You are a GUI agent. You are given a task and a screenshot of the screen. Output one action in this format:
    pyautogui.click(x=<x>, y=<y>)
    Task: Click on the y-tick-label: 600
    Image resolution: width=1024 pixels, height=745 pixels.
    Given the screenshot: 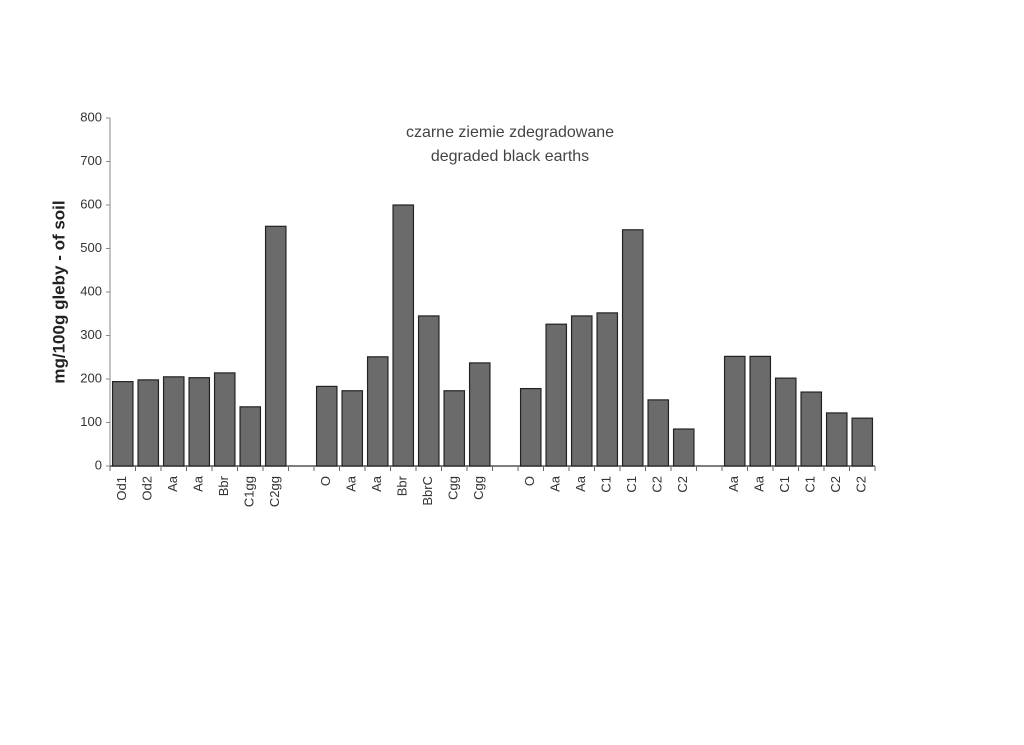 What is the action you would take?
    pyautogui.click(x=91, y=203)
    